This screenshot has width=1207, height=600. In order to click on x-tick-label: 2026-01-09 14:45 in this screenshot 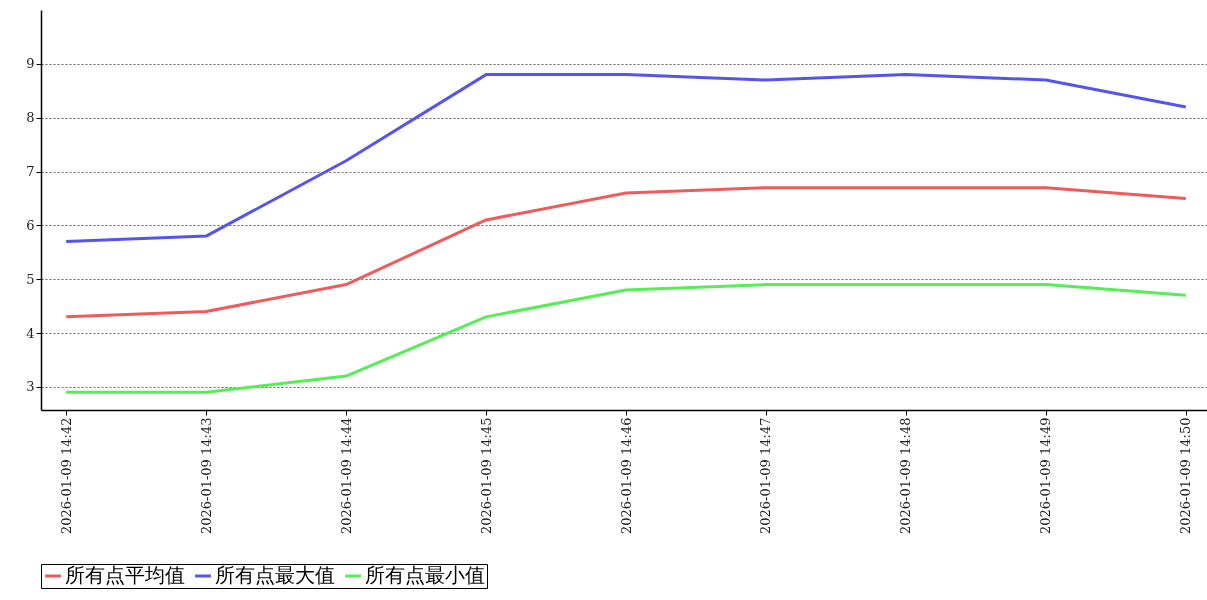, I will do `click(486, 476)`.